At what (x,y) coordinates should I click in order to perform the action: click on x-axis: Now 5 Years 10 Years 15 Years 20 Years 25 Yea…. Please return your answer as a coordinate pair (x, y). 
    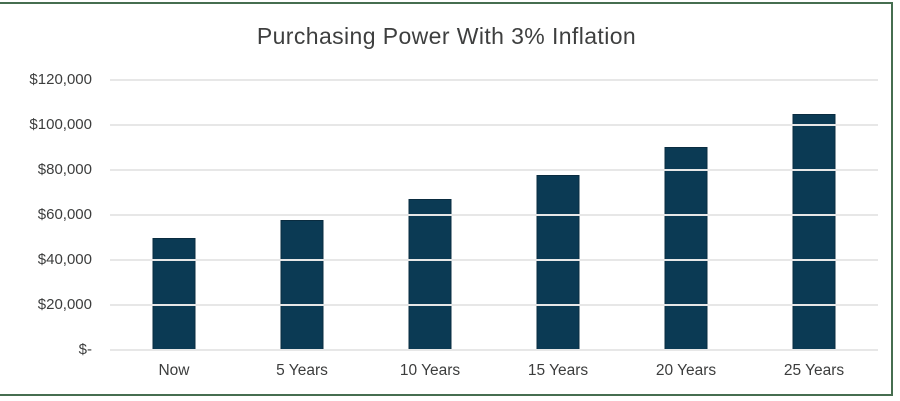
    Looking at the image, I should click on (494, 371).